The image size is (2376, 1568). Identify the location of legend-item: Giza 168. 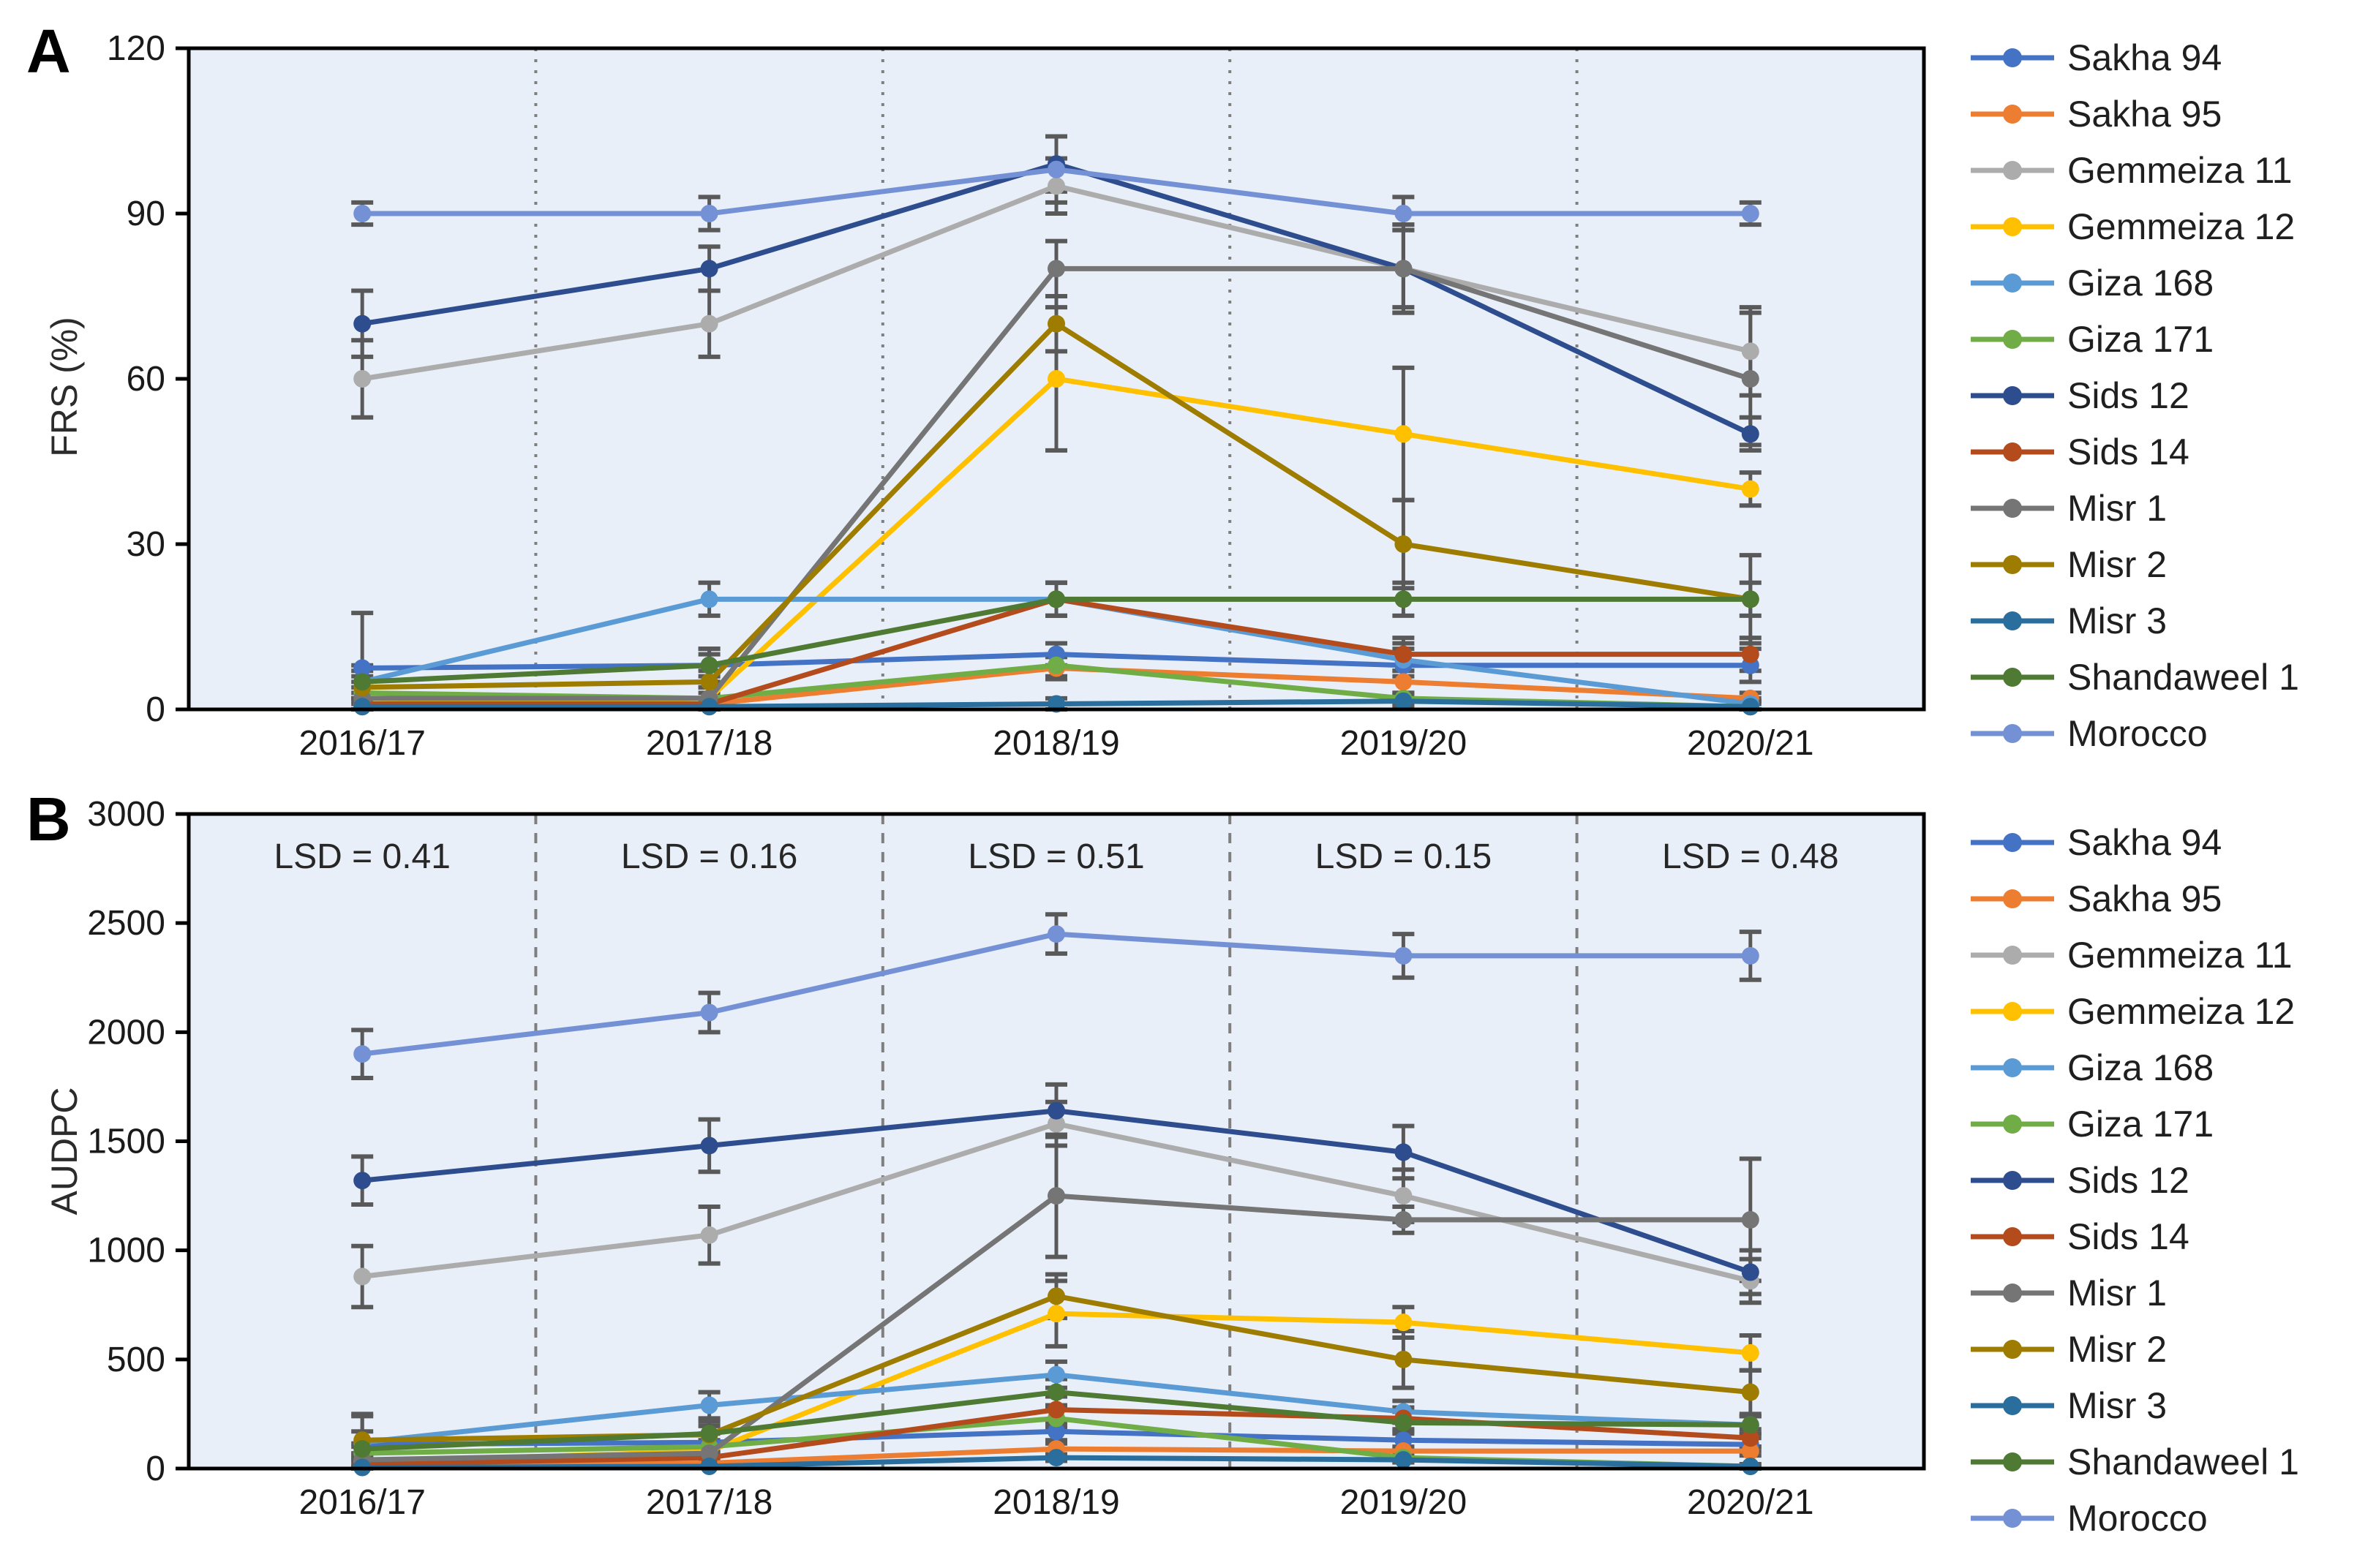
(2134, 283).